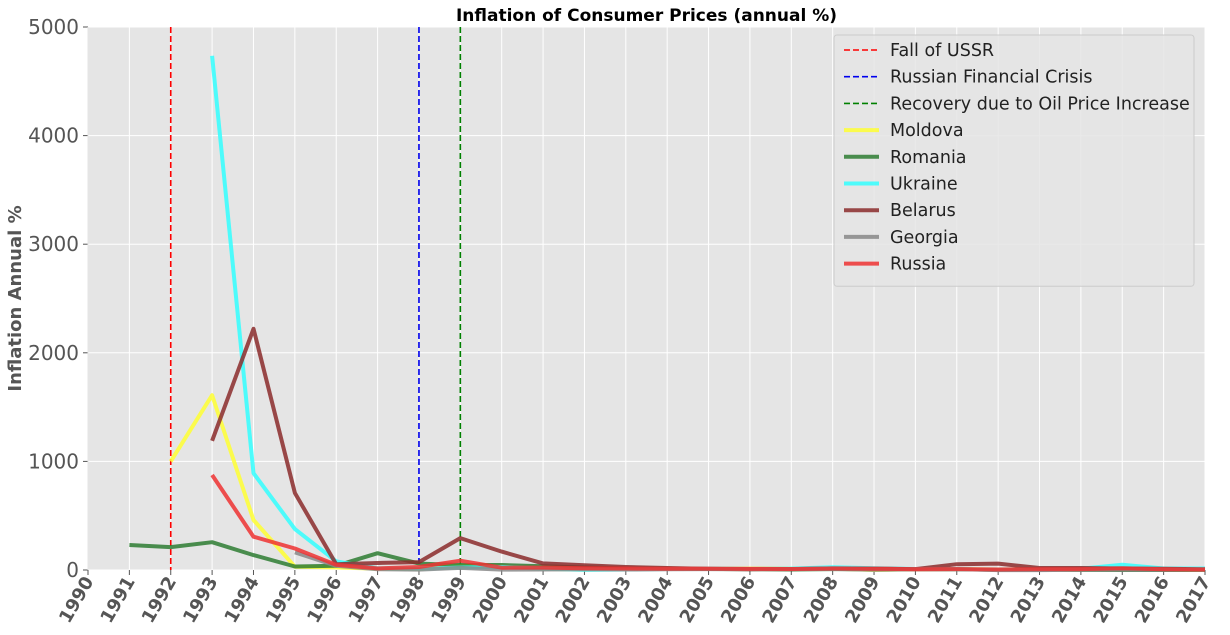 The image size is (1230, 635). I want to click on x-tick-label: 1993, so click(200, 600).